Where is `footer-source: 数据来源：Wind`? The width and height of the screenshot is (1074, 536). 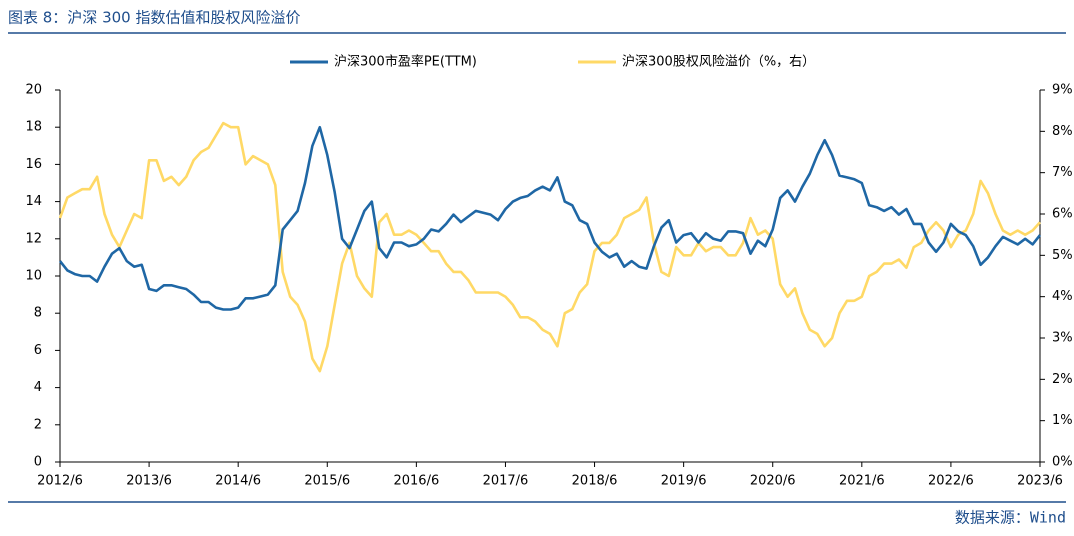 footer-source: 数据来源：Wind is located at coordinates (1010, 518).